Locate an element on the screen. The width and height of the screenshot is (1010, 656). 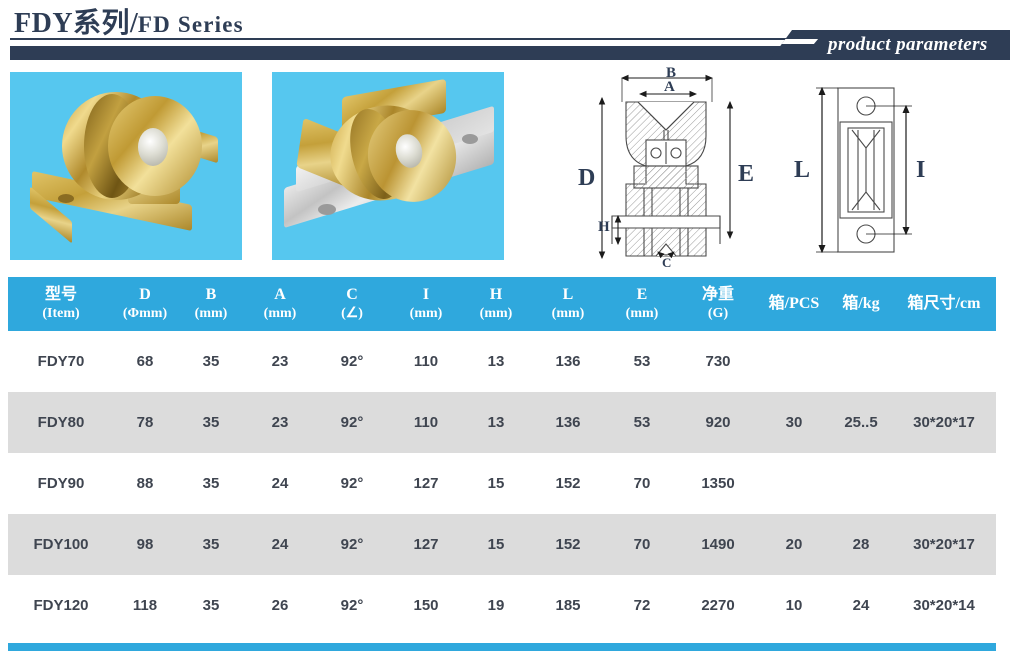
table-header-row: 型号 (Item) D (Φmm) B (mm) A (mm) C (∠) is located at coordinates (502, 304).